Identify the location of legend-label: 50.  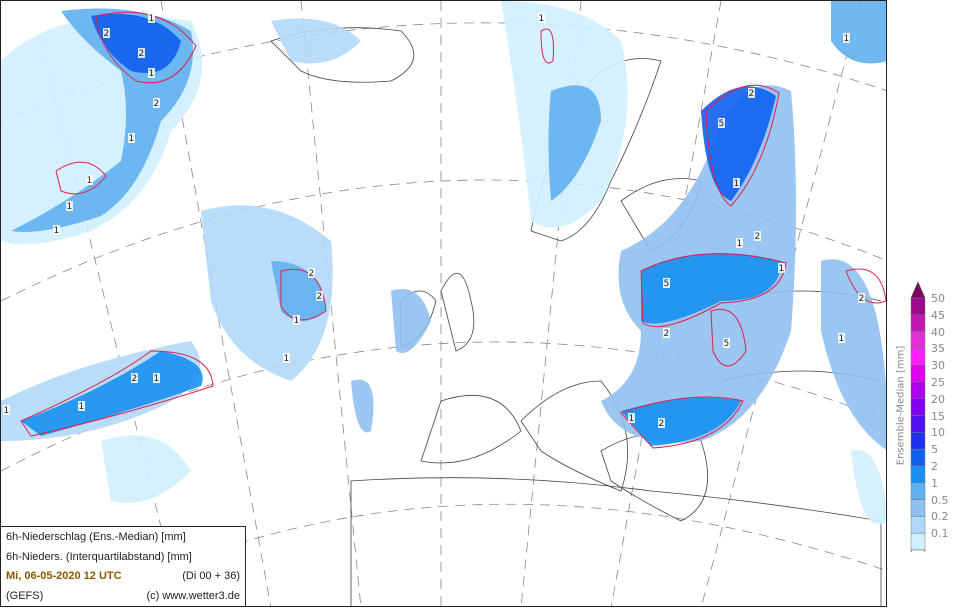
(938, 298).